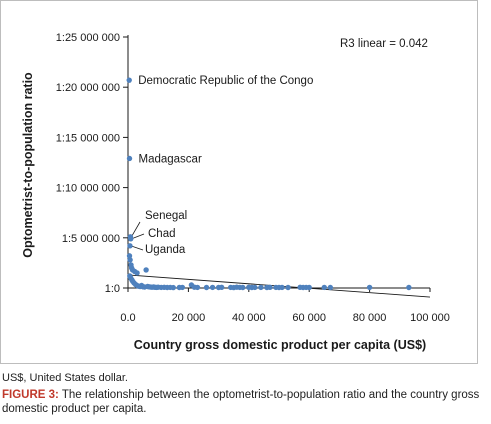 The image size is (491, 424). I want to click on point-label: Democratic Republic of the Congo, so click(225, 81).